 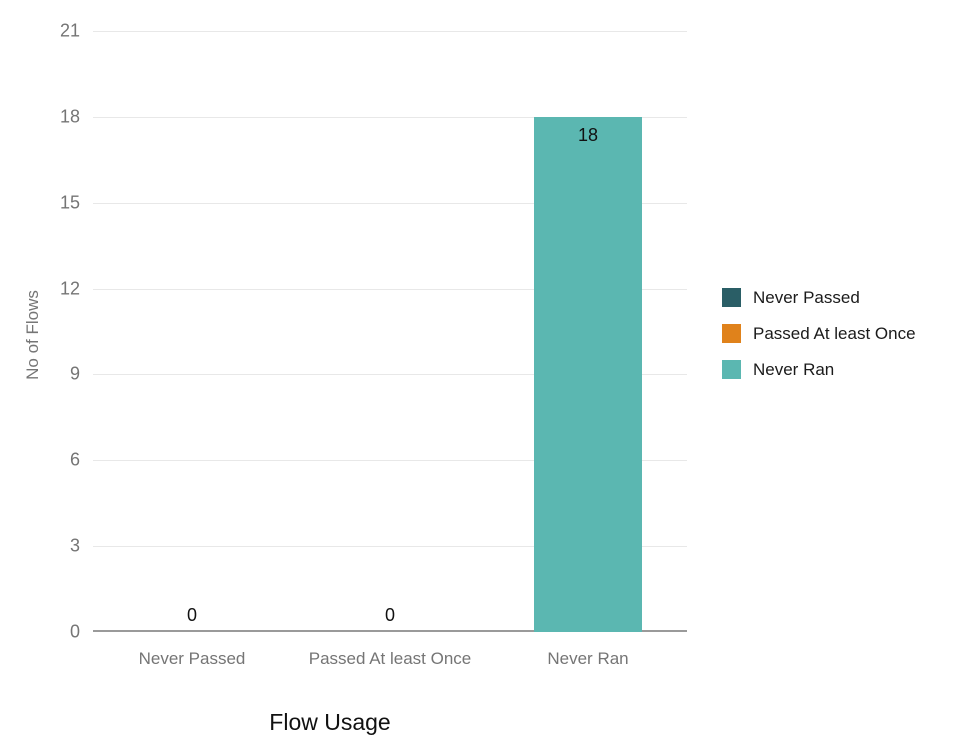 I want to click on x-tick-label-never-passed: Never Passed, so click(x=192, y=658).